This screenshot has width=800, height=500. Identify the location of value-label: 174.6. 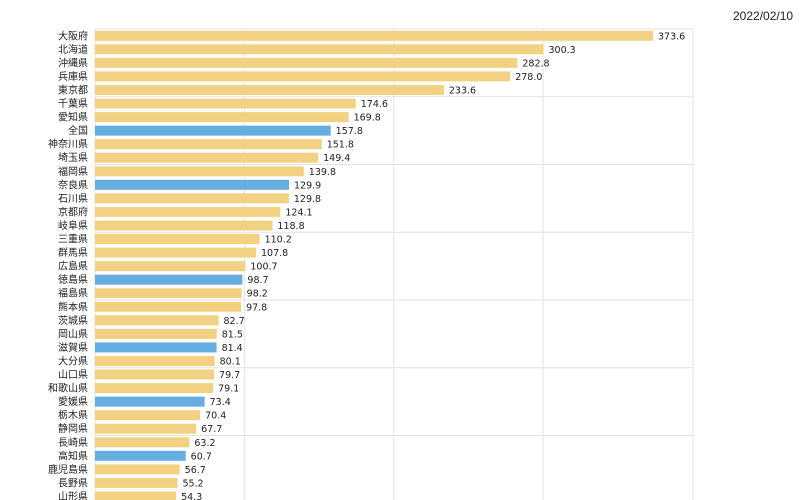
(374, 104).